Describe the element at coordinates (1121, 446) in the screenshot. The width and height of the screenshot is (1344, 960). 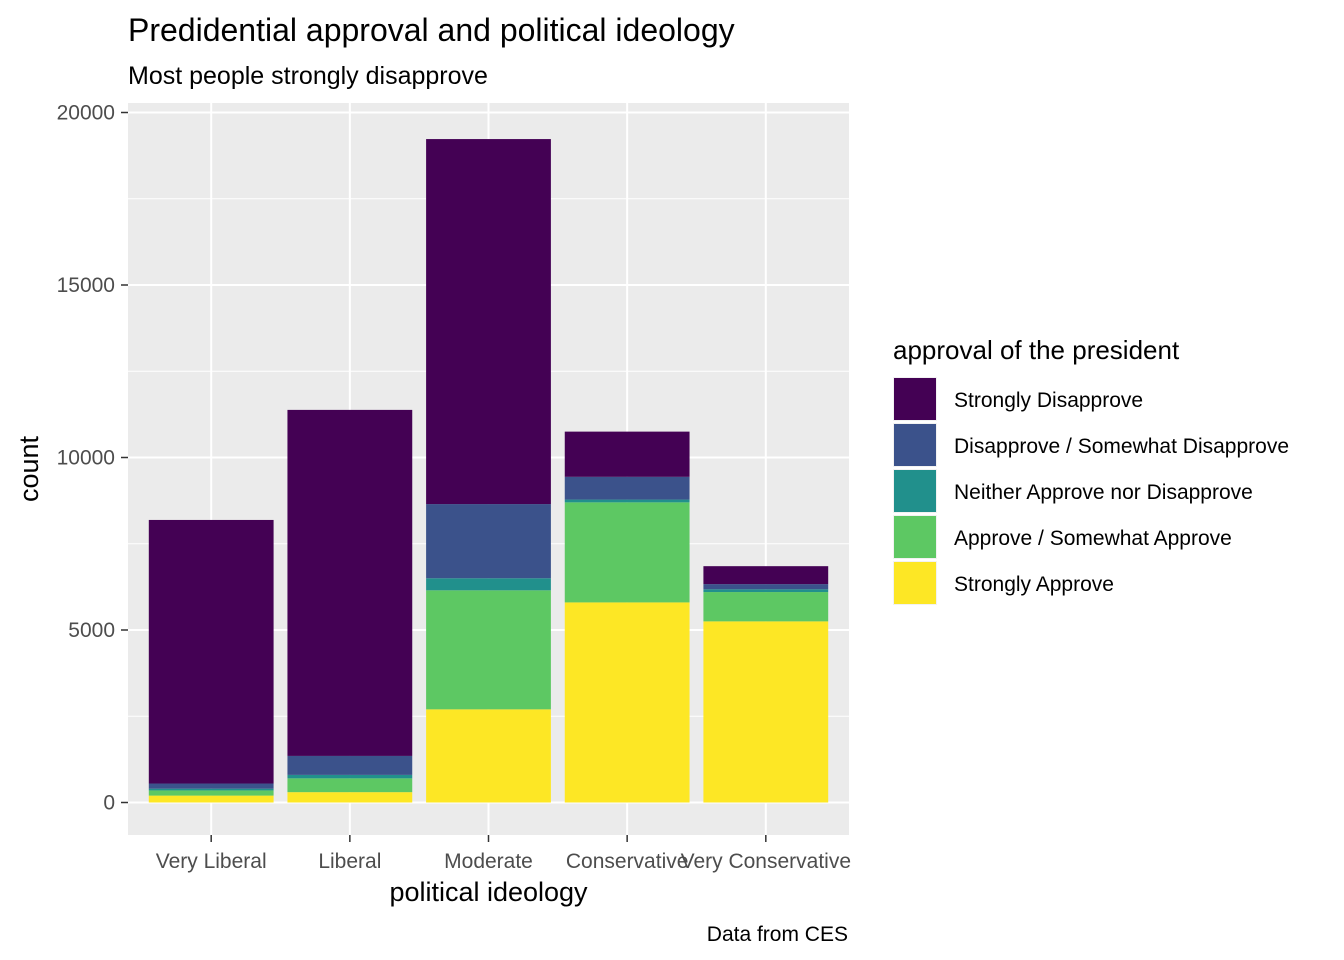
I see `legend-label: Disapprove / Somewhat Disapprove` at that location.